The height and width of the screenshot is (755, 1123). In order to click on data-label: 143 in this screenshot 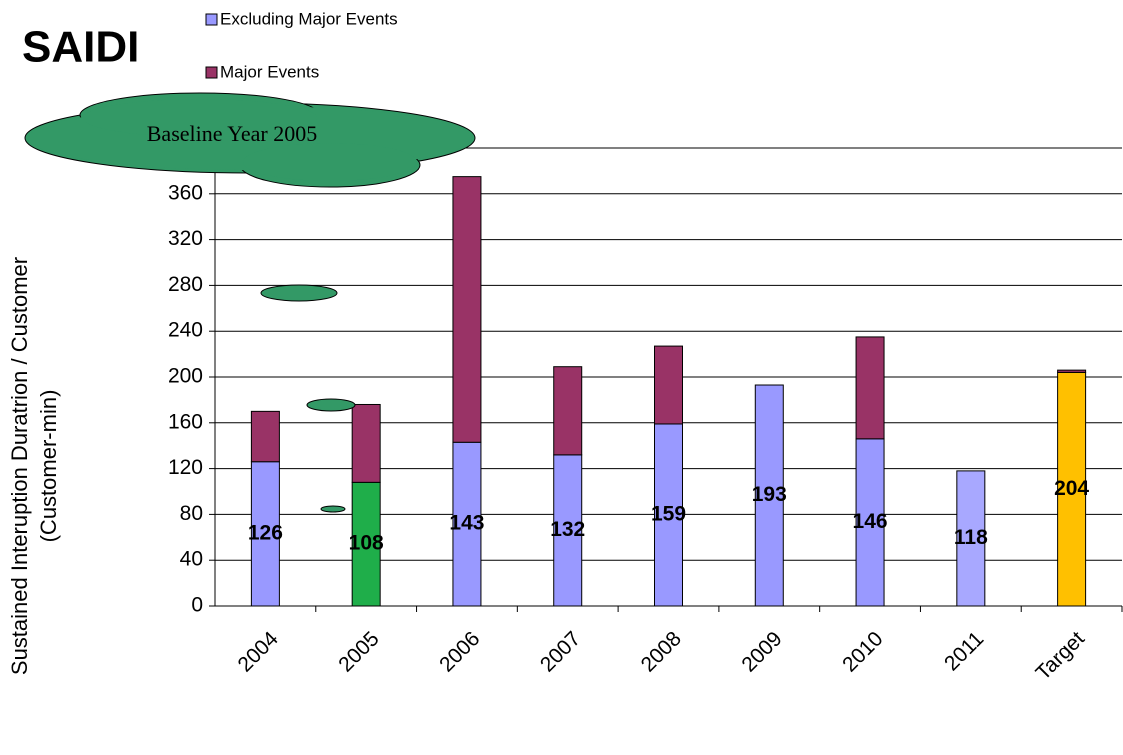, I will do `click(466, 523)`.